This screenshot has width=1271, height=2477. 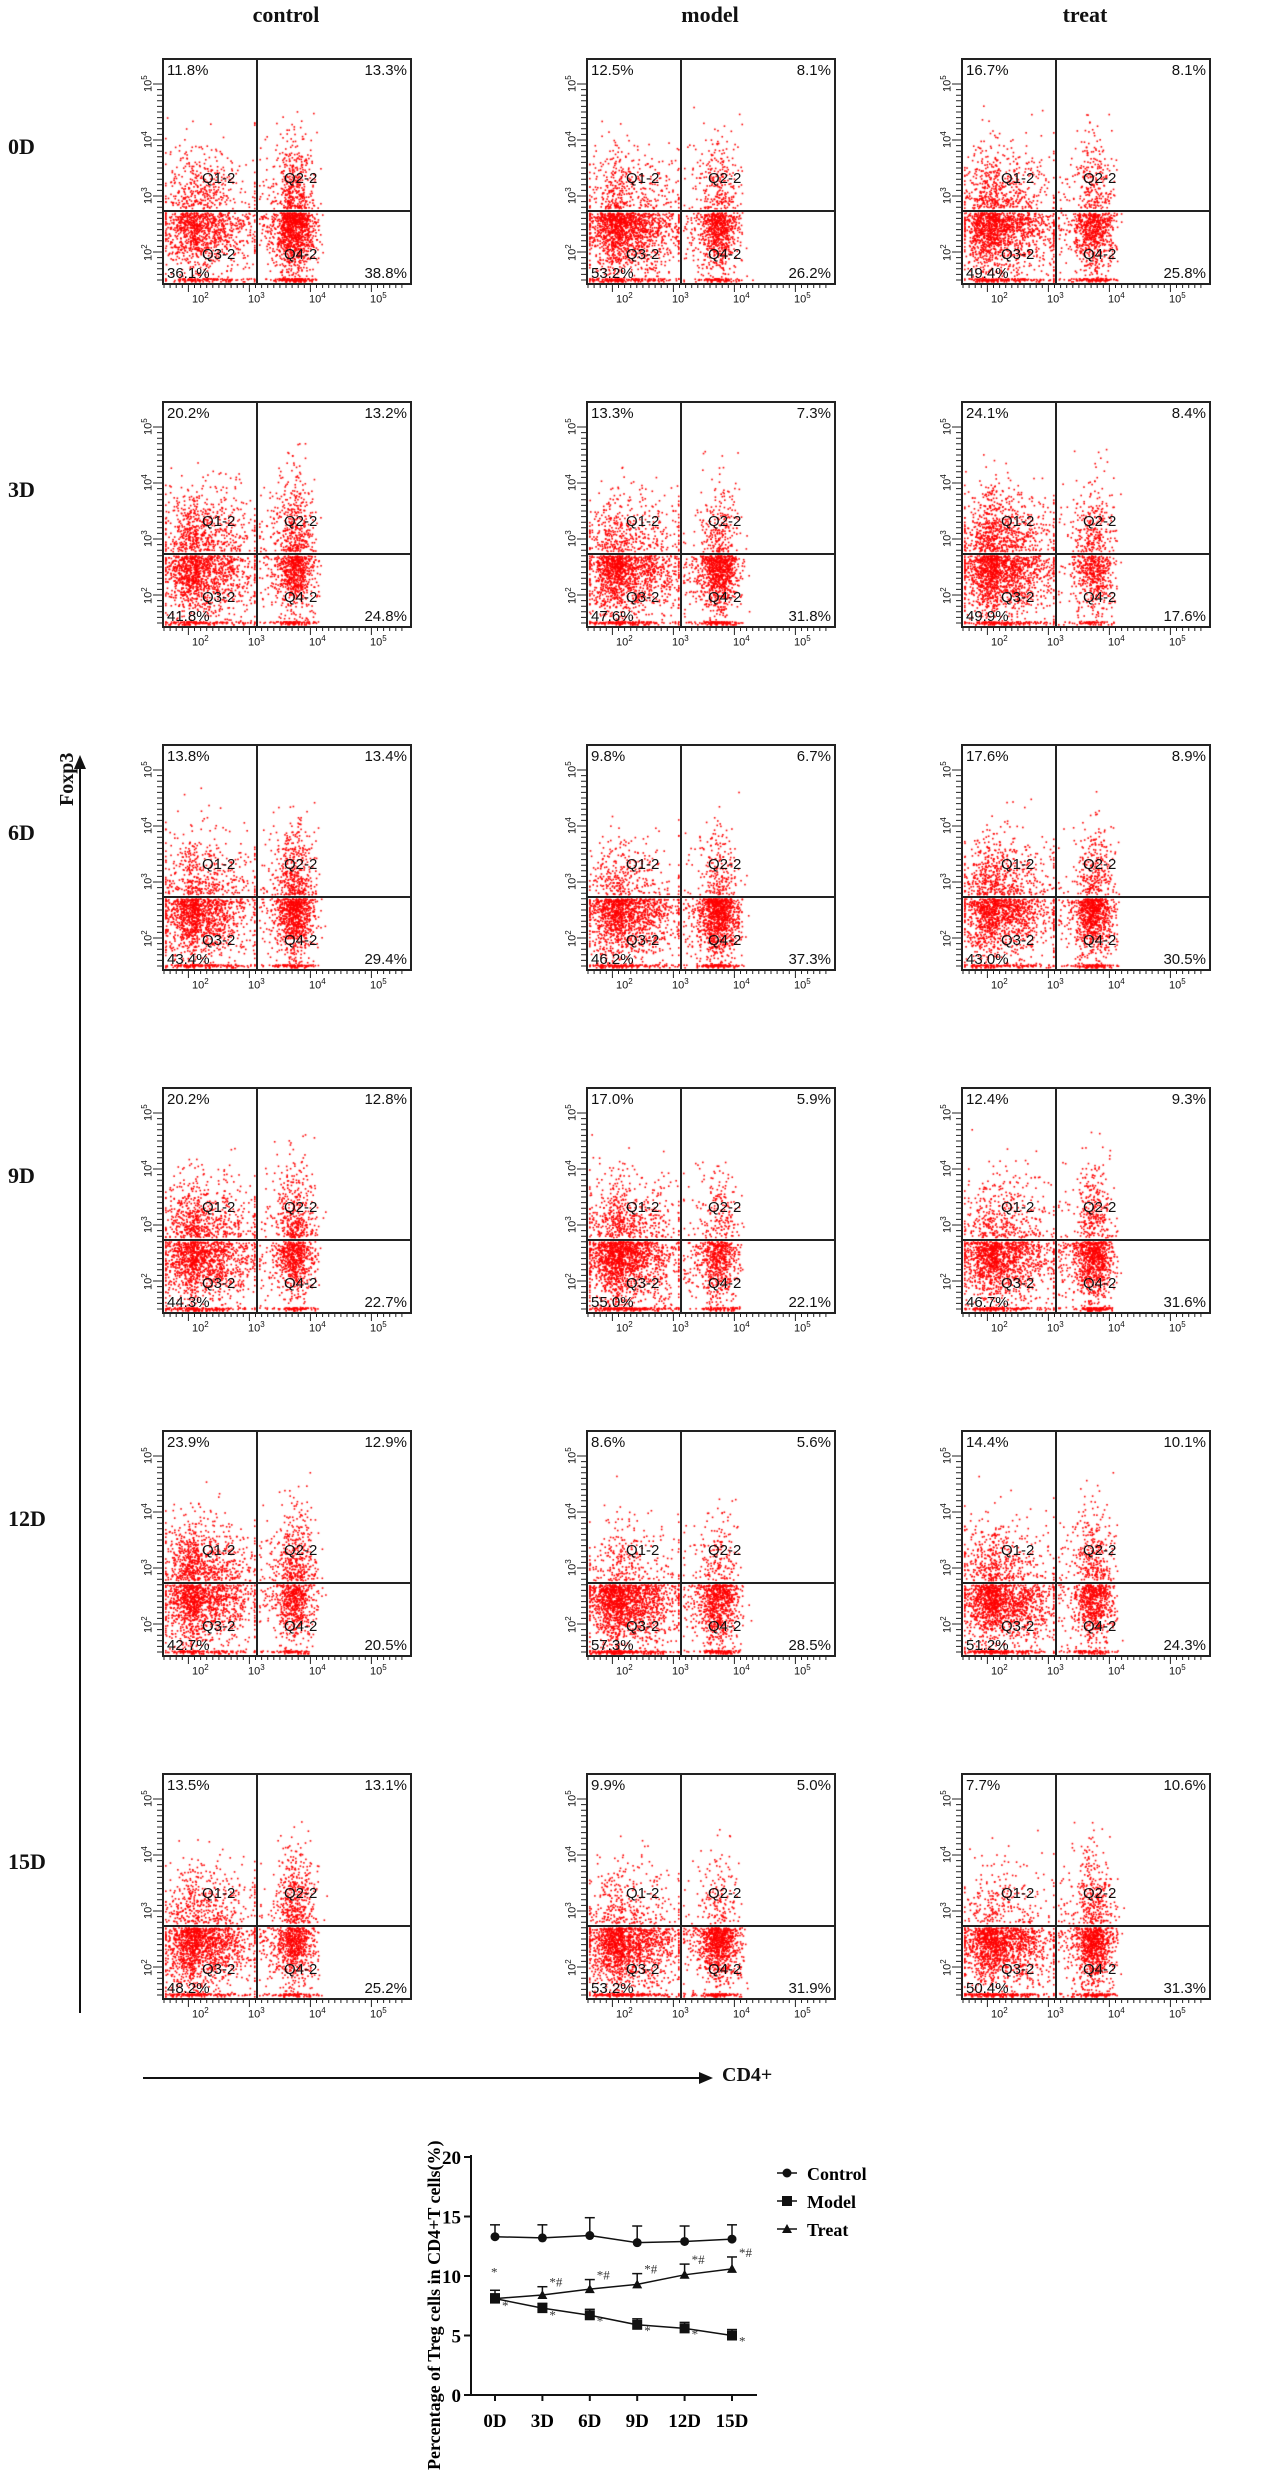 What do you see at coordinates (188, 1988) in the screenshot?
I see `q3-percent: 48.2%` at bounding box center [188, 1988].